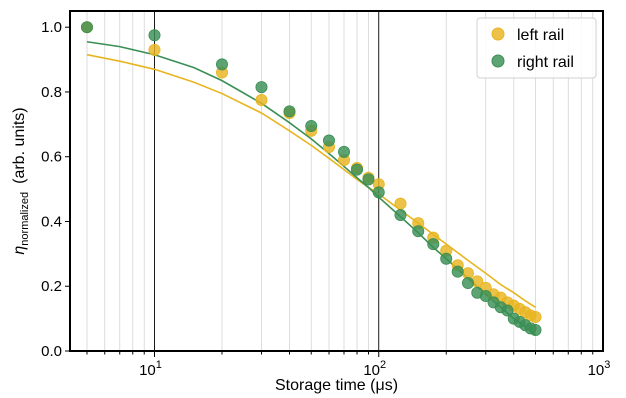 This screenshot has width=626, height=398. What do you see at coordinates (498, 61) in the screenshot?
I see `legend-marker-right-rail` at bounding box center [498, 61].